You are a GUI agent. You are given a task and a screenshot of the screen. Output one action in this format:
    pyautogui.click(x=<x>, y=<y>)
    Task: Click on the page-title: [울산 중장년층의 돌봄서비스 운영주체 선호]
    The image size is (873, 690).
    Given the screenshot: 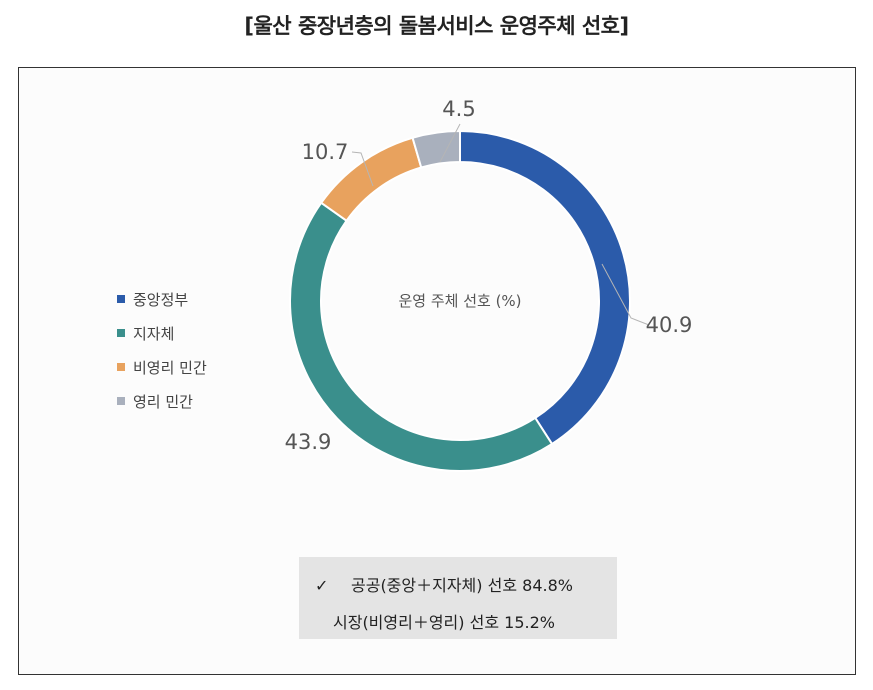 What is the action you would take?
    pyautogui.click(x=436, y=26)
    